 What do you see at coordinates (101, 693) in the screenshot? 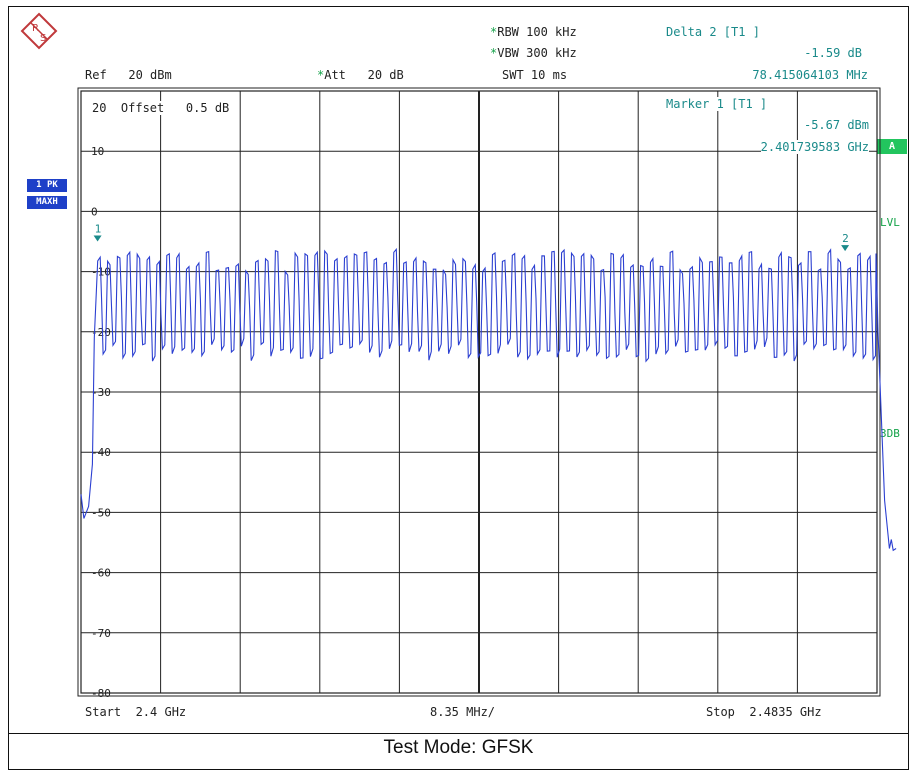
I see `y-tick-label: -80` at bounding box center [101, 693].